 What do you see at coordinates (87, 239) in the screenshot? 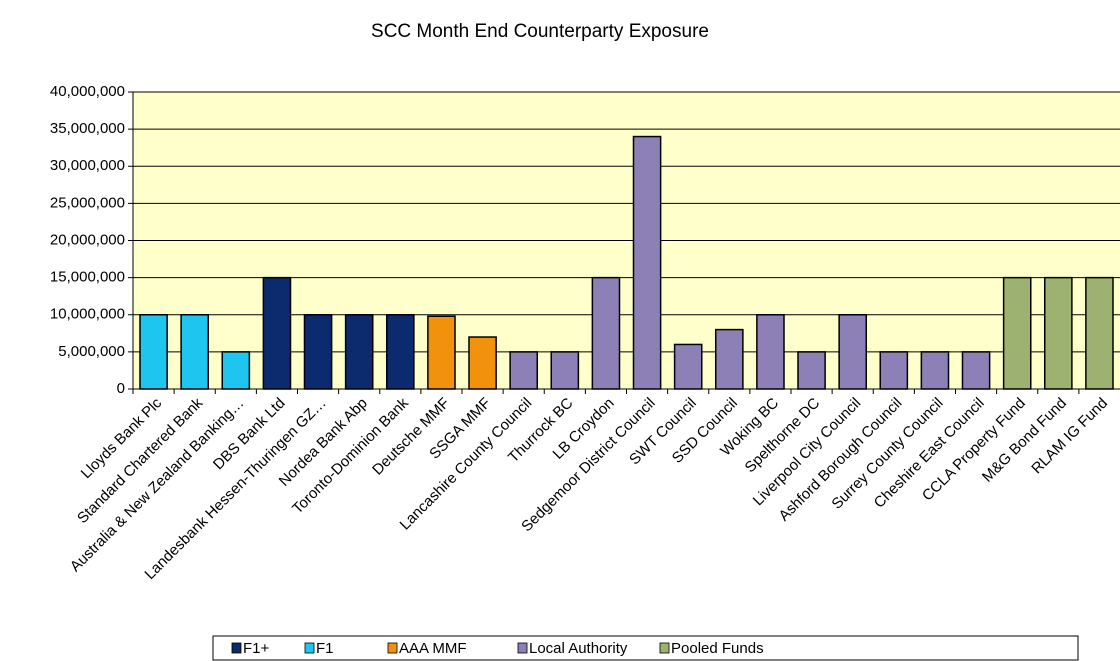
I see `y-tick-label: 20,000,000` at bounding box center [87, 239].